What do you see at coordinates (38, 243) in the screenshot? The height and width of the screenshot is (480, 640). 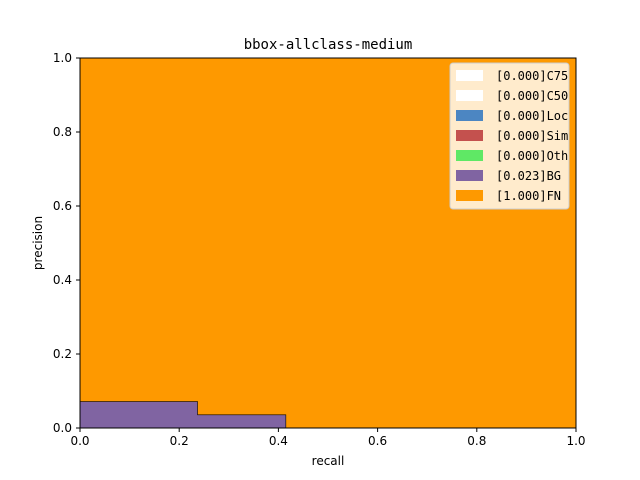 I see `y-axis-label: precision` at bounding box center [38, 243].